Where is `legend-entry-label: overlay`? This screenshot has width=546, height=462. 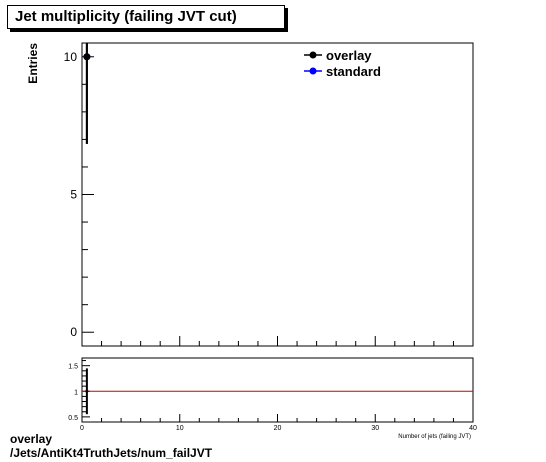 legend-entry-label: overlay is located at coordinates (349, 55).